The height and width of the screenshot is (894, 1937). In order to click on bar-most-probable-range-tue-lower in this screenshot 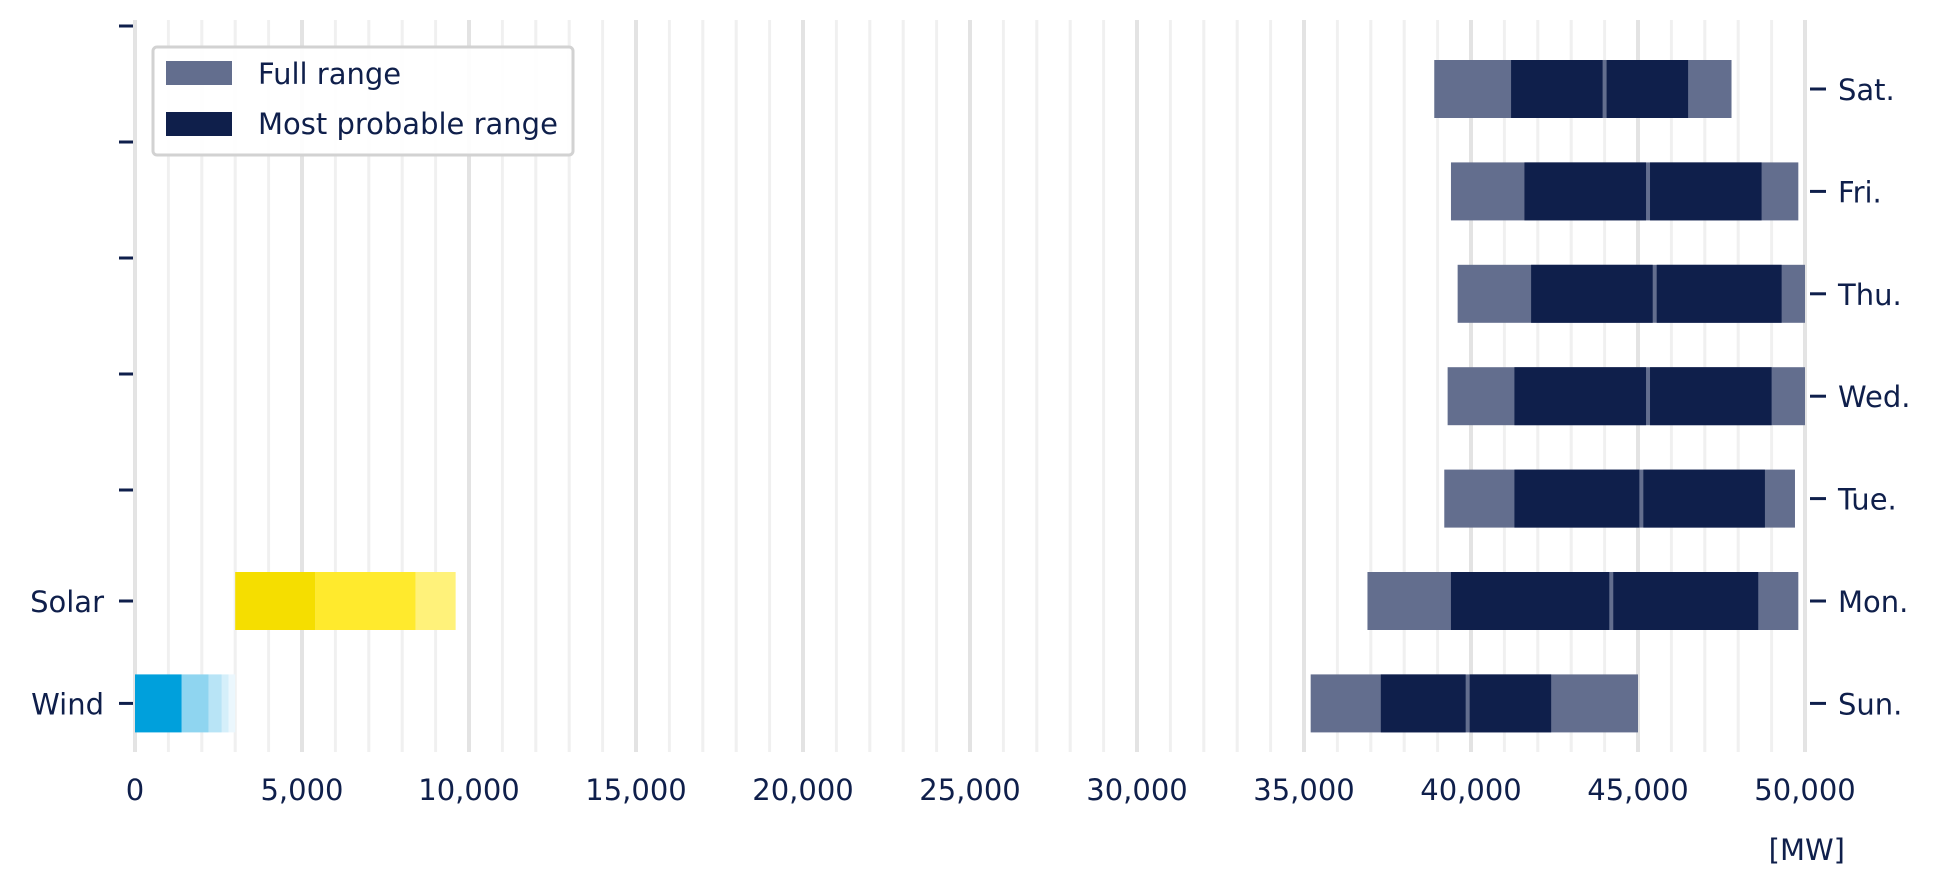, I will do `click(1577, 498)`.